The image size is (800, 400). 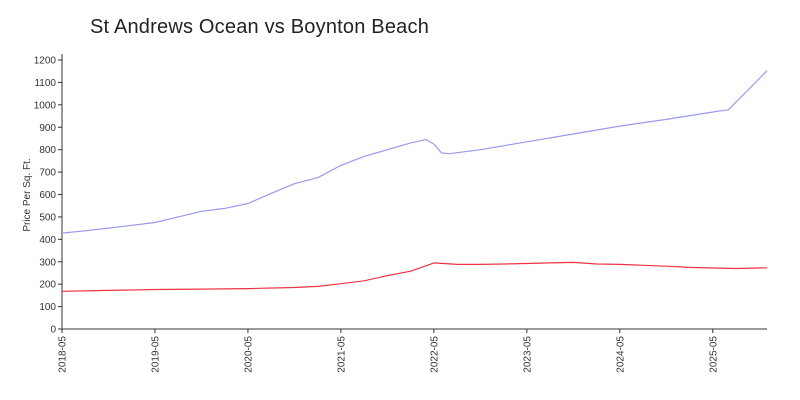 What do you see at coordinates (47, 128) in the screenshot?
I see `y-tick-label: 900` at bounding box center [47, 128].